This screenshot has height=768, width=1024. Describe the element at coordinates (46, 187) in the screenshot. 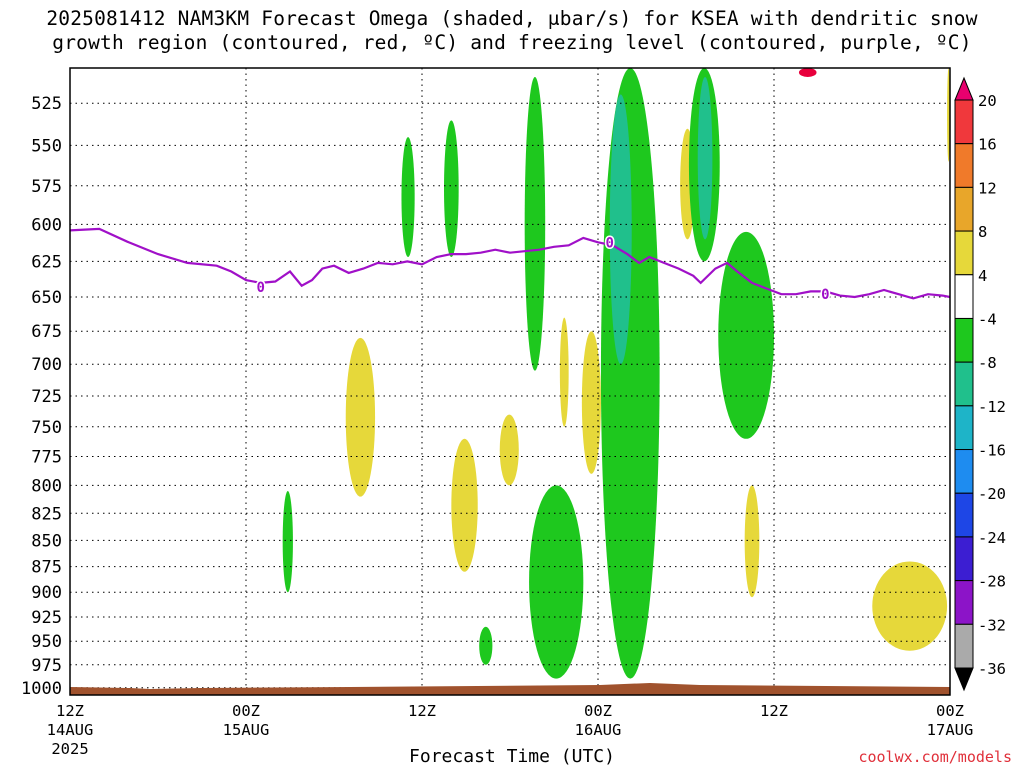

I see `y-tick-label: 575` at that location.